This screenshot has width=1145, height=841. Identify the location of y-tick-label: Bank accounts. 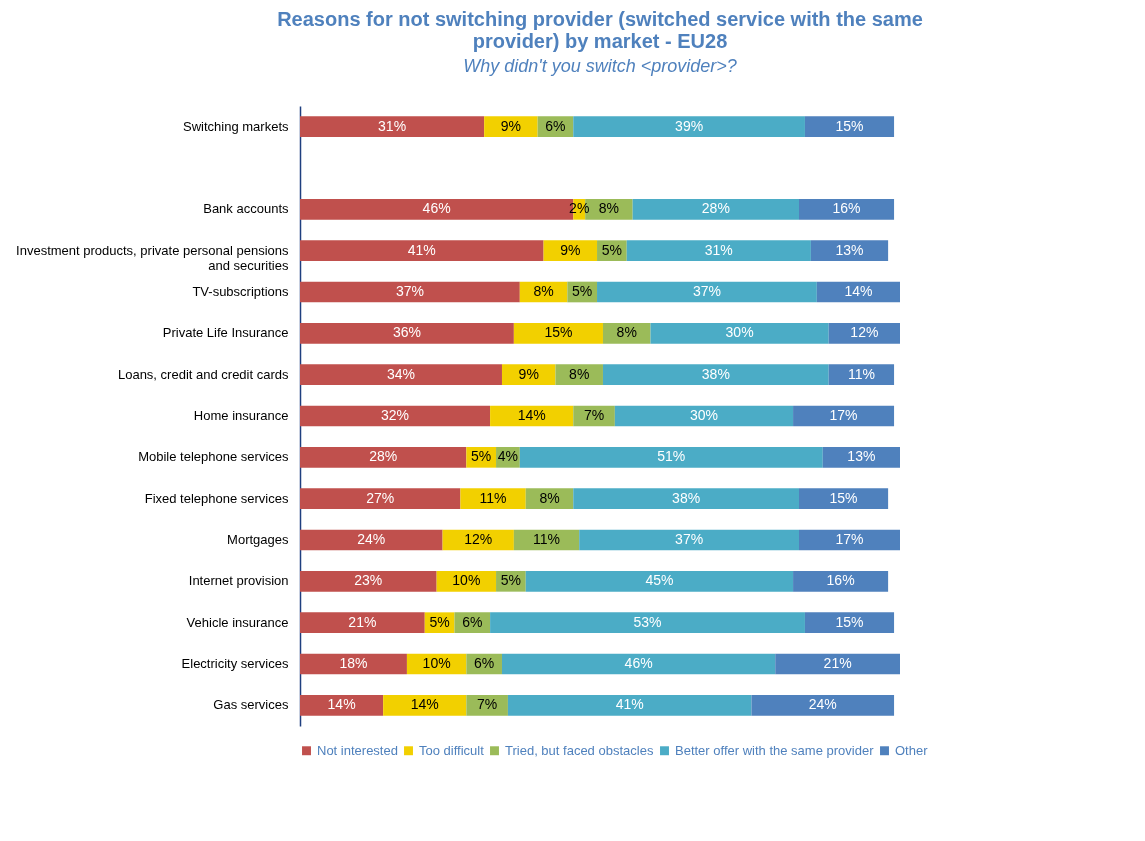
(246, 209).